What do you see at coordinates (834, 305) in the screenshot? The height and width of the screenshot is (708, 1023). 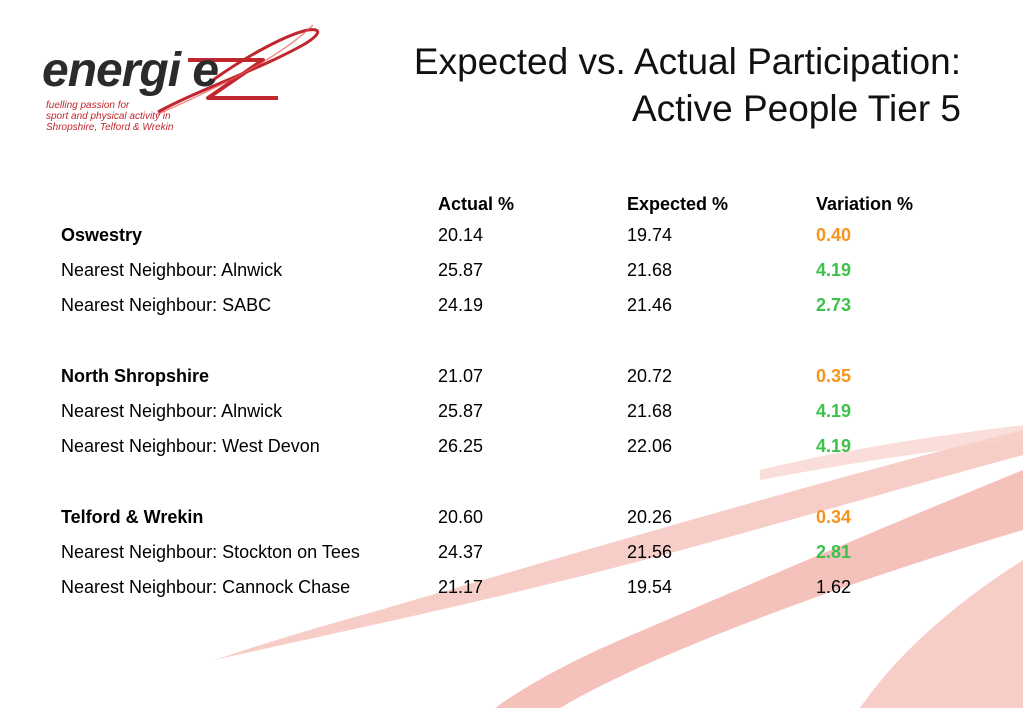 I see `variation-cell: 2.73` at bounding box center [834, 305].